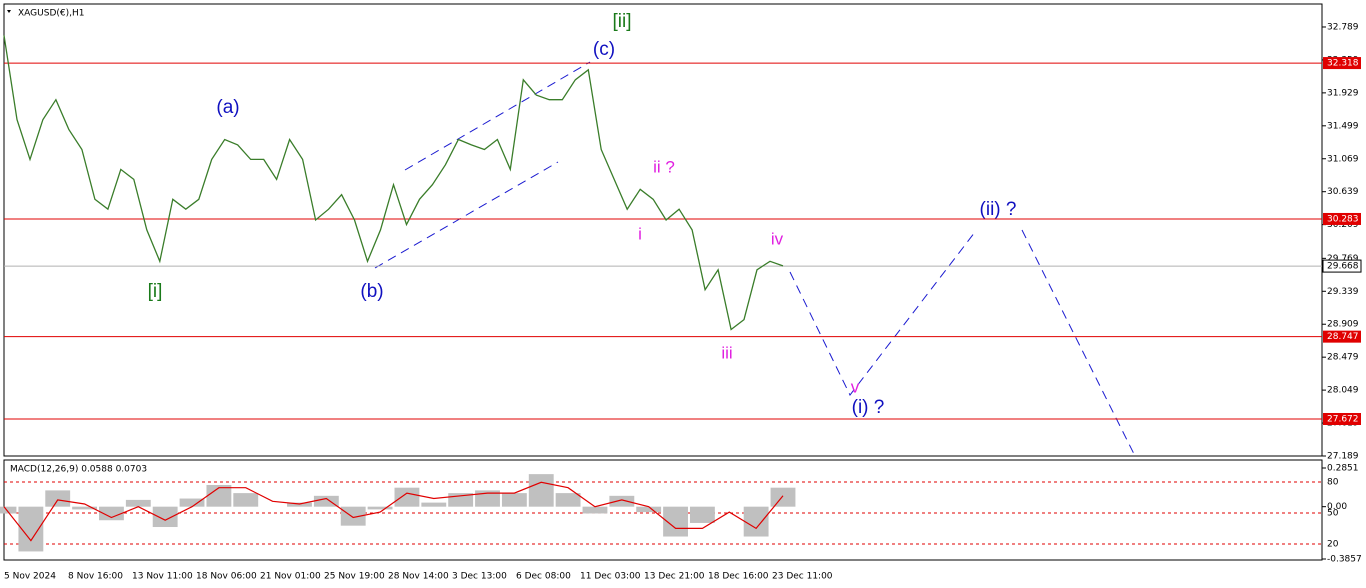 This screenshot has width=1366, height=588. What do you see at coordinates (371, 291) in the screenshot?
I see `wave-label: (b)` at bounding box center [371, 291].